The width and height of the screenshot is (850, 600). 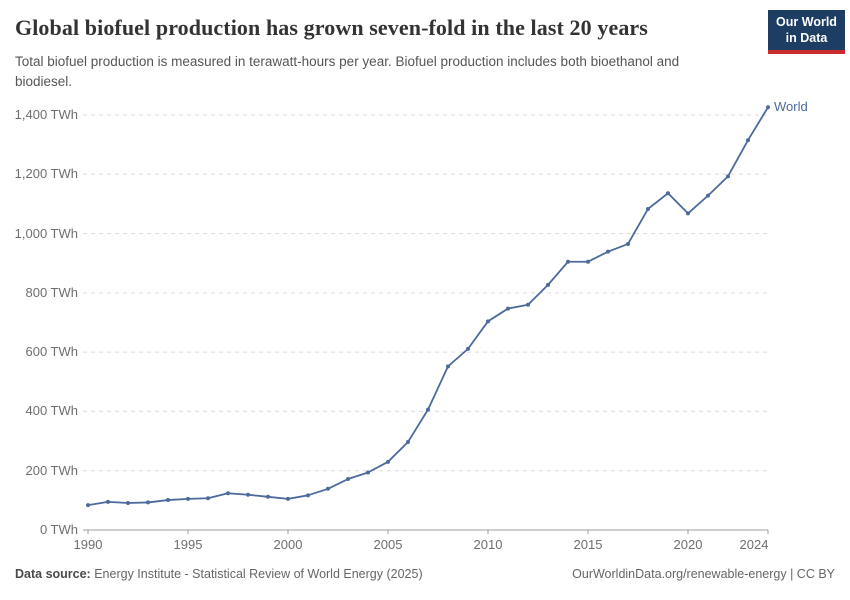 I want to click on y-axis-label: 1,000 TWh, so click(x=46, y=233).